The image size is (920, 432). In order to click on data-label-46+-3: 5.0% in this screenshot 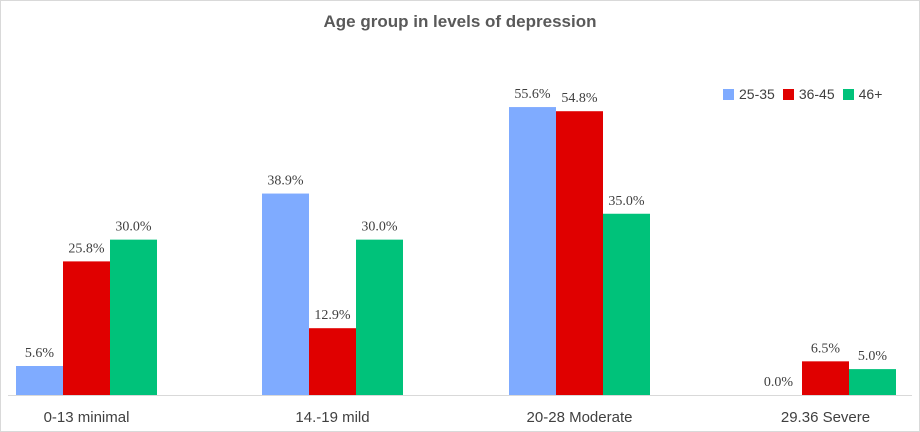, I will do `click(873, 356)`.